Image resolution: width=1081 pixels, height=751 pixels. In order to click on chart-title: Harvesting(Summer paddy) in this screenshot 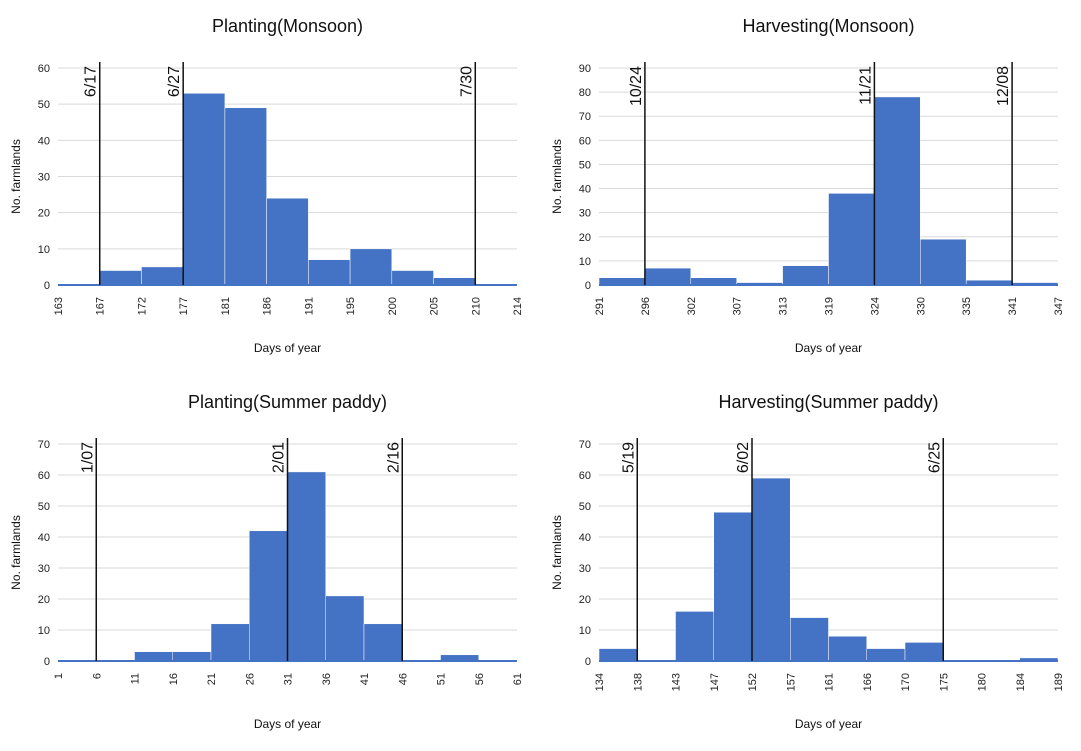, I will do `click(828, 402)`.